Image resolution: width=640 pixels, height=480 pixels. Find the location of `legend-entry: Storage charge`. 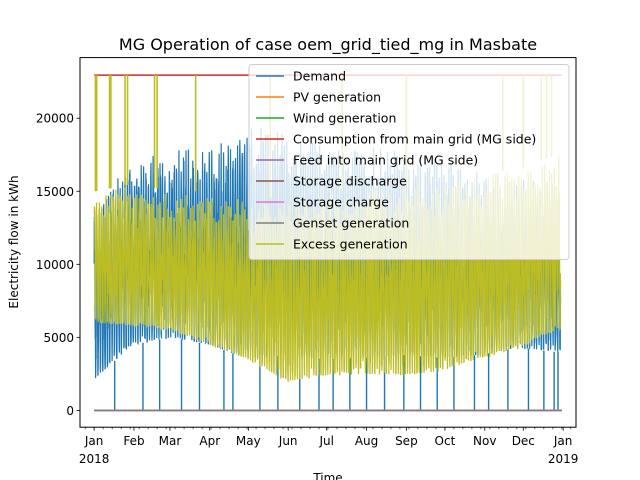

legend-entry: Storage charge is located at coordinates (341, 202).